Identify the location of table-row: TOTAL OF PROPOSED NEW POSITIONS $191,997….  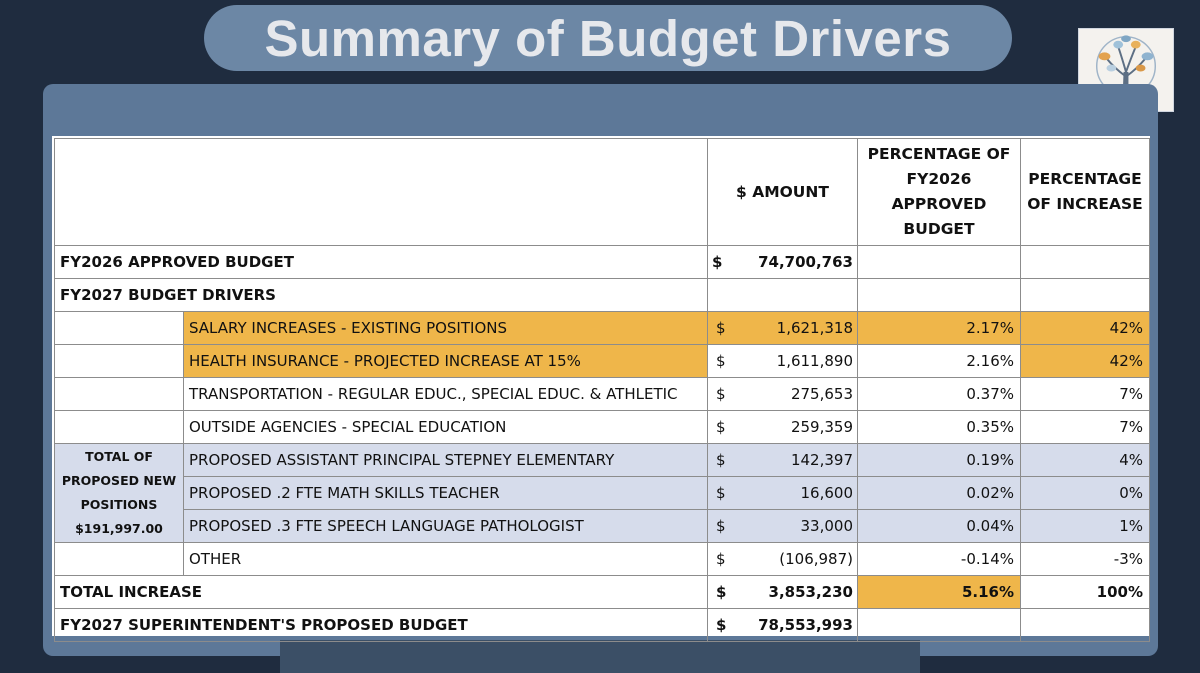
(602, 493).